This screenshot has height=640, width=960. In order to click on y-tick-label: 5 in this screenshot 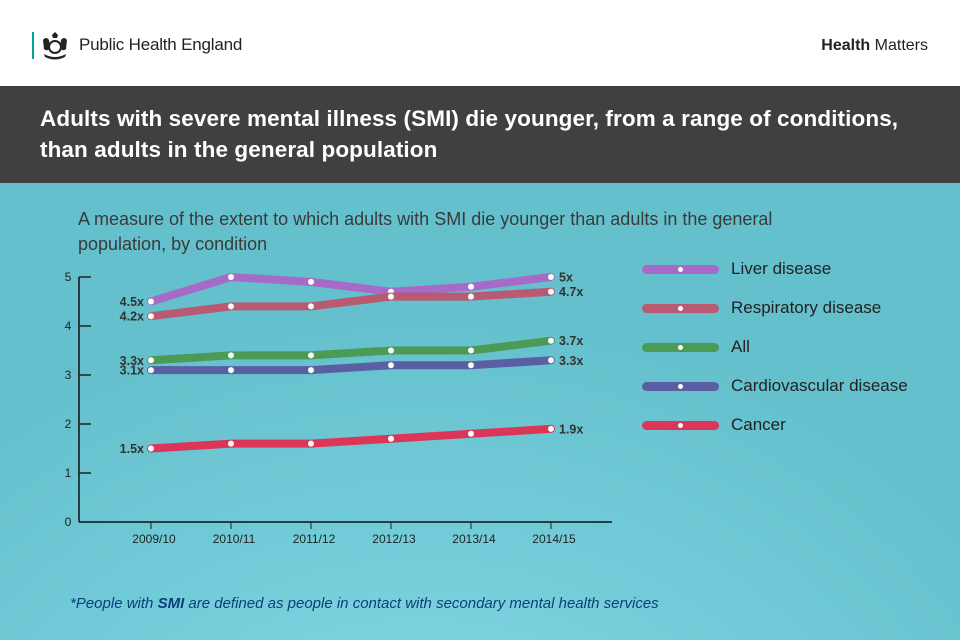, I will do `click(68, 277)`.